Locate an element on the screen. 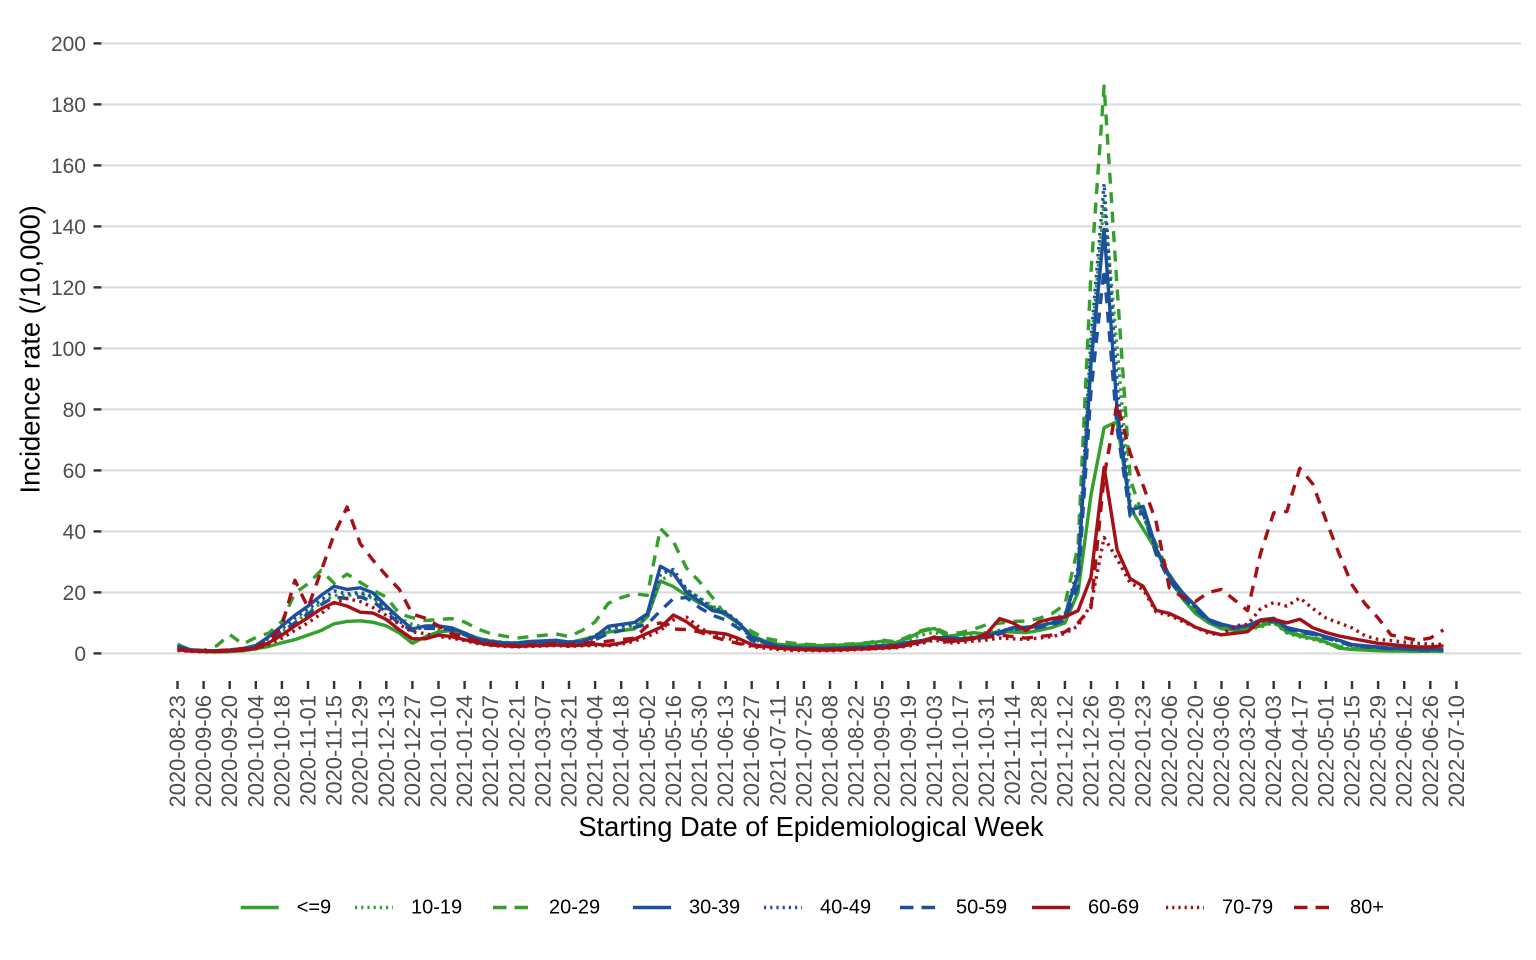  svg-text: 2021-08-08 is located at coordinates (830, 751).